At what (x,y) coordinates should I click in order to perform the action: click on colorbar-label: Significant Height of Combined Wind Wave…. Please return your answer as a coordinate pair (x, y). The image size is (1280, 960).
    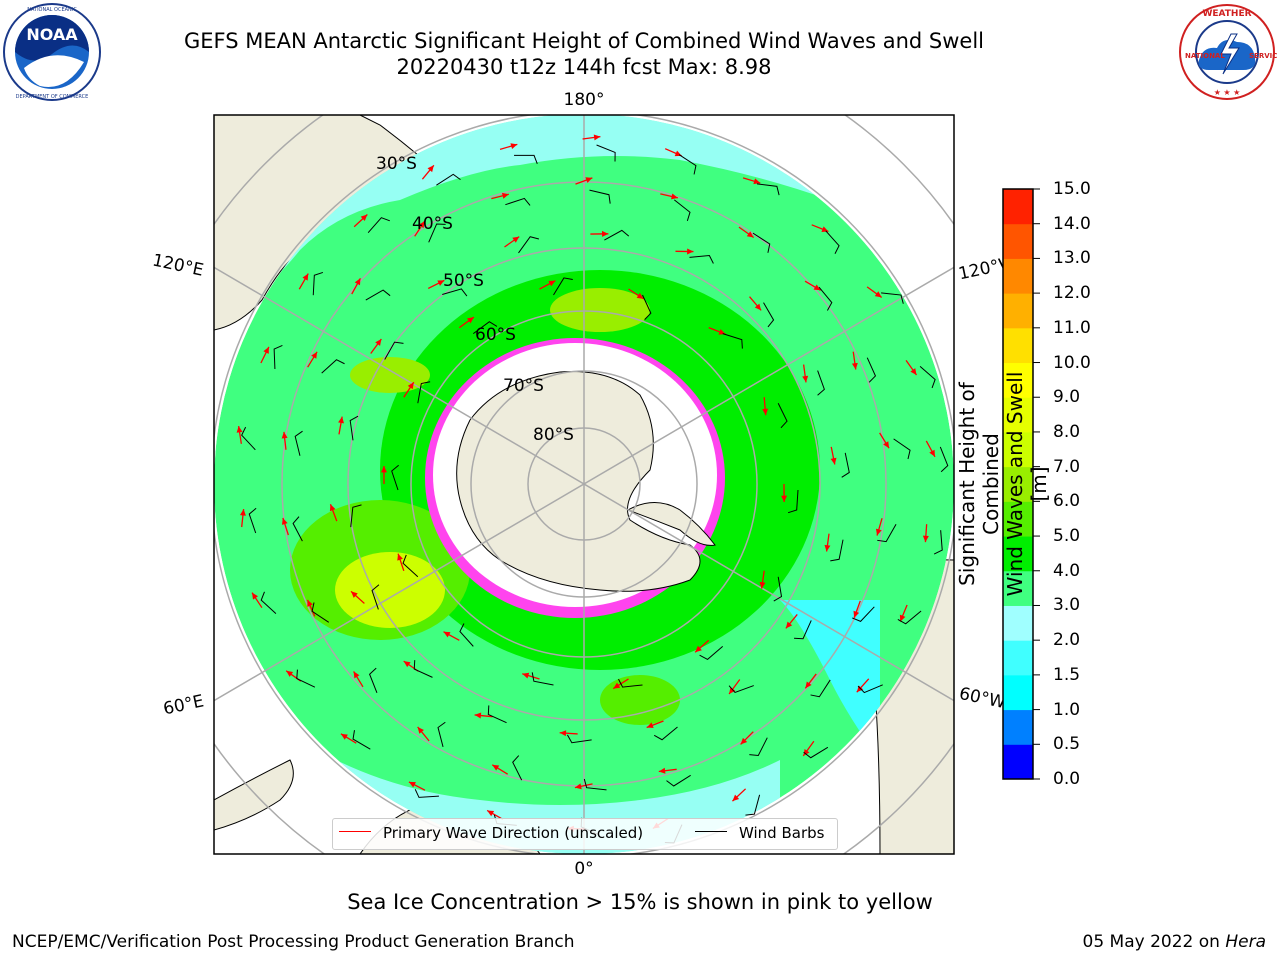
    Looking at the image, I should click on (1003, 484).